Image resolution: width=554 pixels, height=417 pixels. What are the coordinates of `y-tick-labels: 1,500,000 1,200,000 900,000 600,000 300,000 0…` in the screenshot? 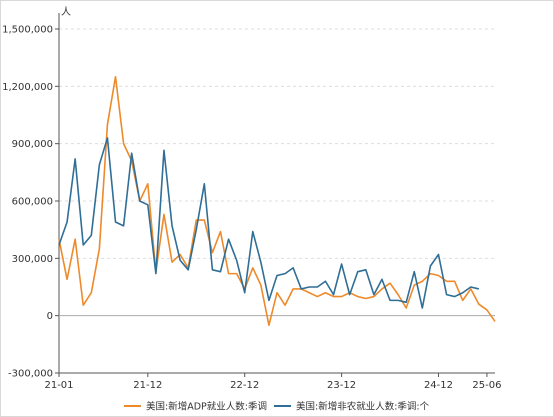 It's located at (27, 202).